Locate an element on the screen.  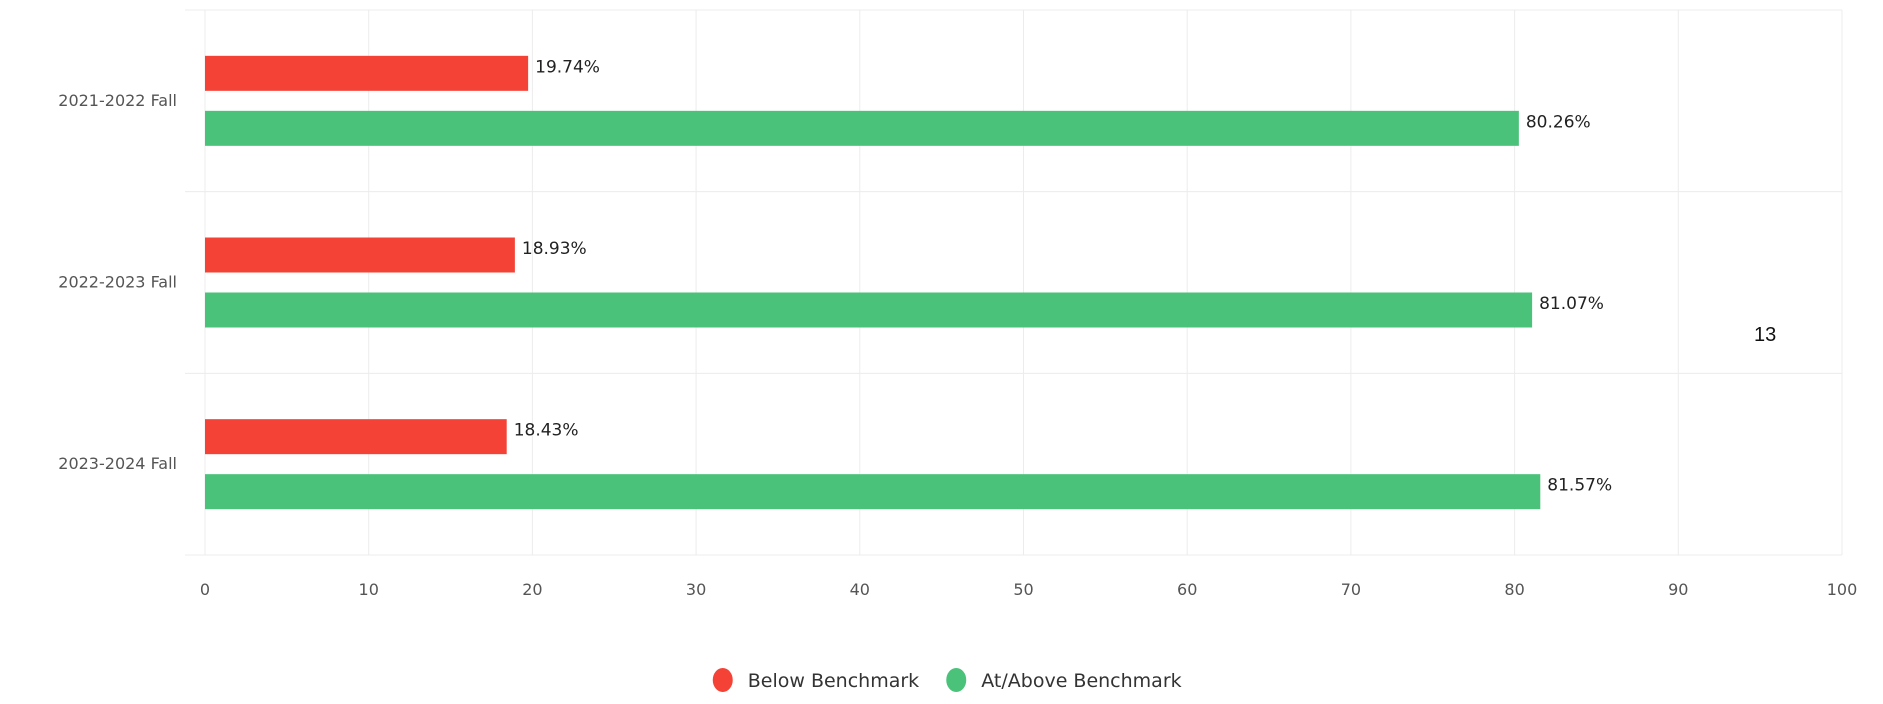
data-label: 19.74% is located at coordinates (567, 67).